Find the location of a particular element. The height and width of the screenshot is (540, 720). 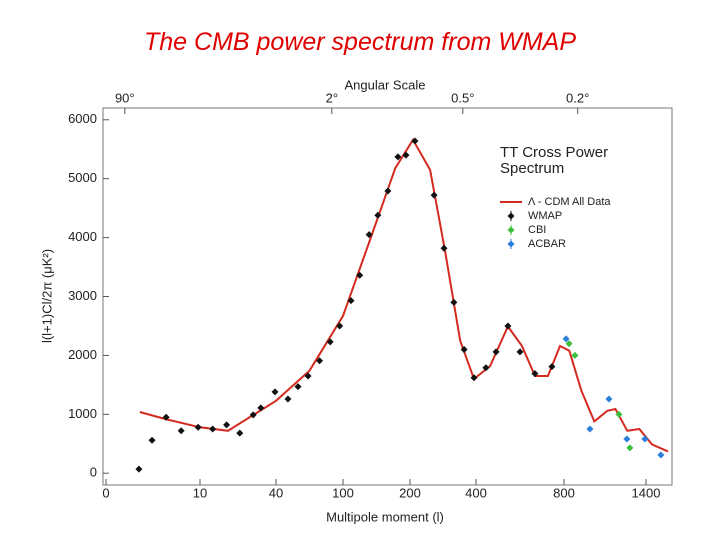

legend-label: CBI is located at coordinates (537, 230).